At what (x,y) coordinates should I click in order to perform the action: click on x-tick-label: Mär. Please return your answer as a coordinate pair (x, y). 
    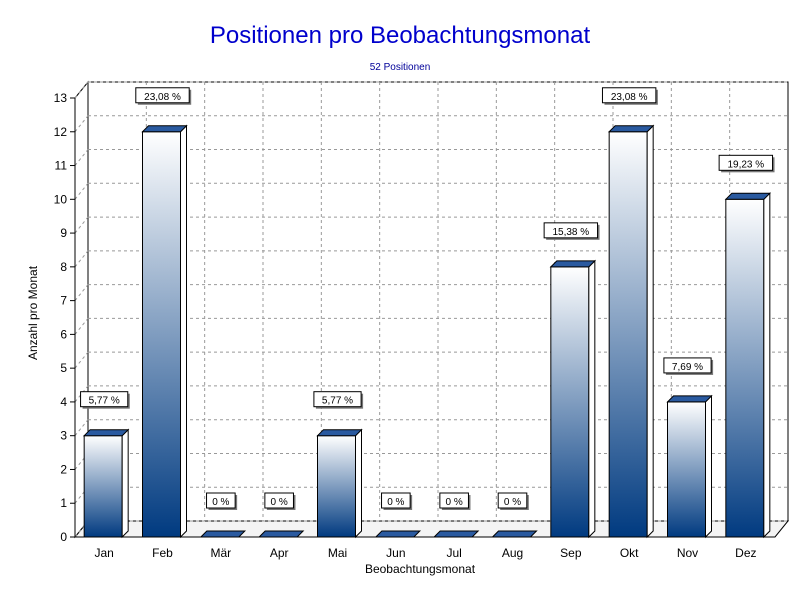
    Looking at the image, I should click on (220, 553).